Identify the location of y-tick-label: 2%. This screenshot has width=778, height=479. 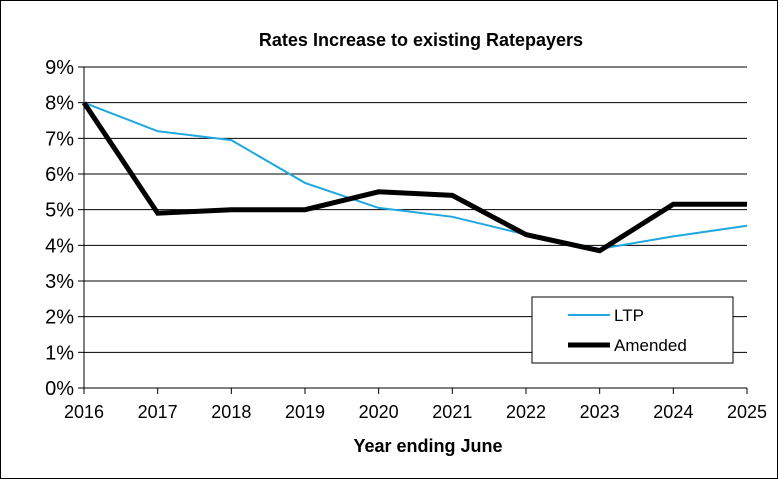
(59, 318).